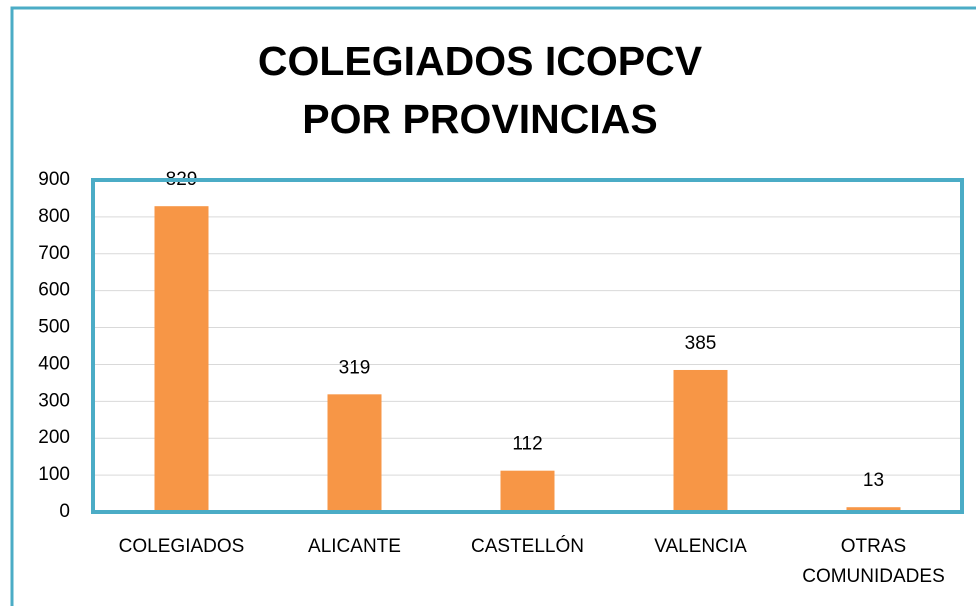 The image size is (976, 606). Describe the element at coordinates (181, 546) in the screenshot. I see `x-tick-label: COLEGIADOS` at that location.